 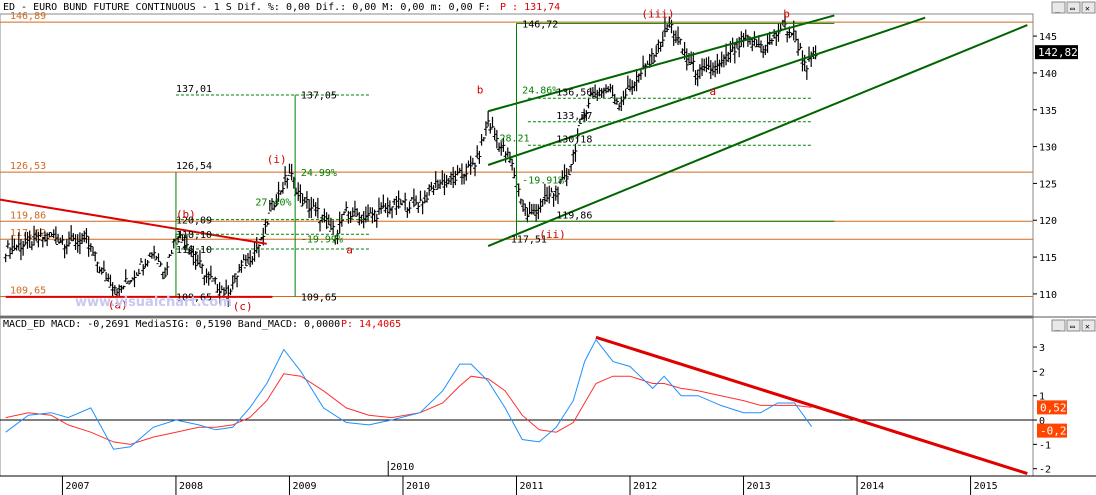 I want to click on macd-y-tick-label: -2, so click(x=1045, y=470).